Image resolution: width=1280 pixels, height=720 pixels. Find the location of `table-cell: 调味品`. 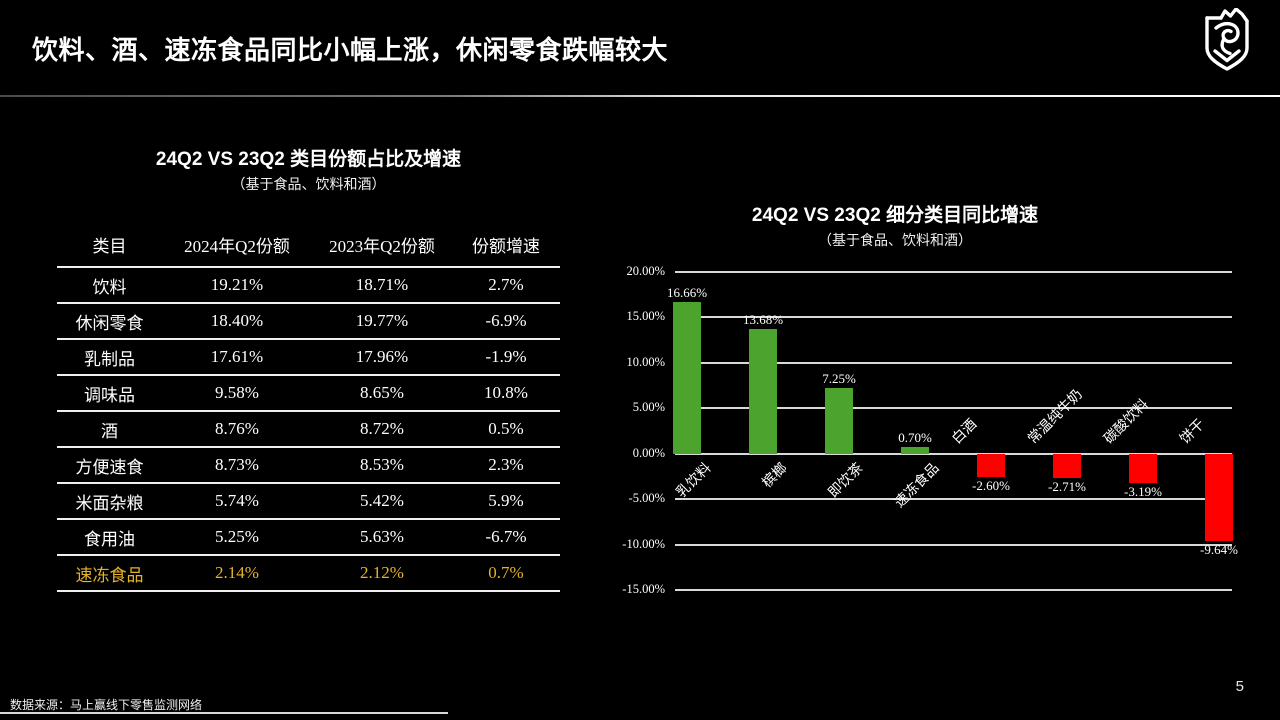

table-cell: 调味品 is located at coordinates (109, 395).